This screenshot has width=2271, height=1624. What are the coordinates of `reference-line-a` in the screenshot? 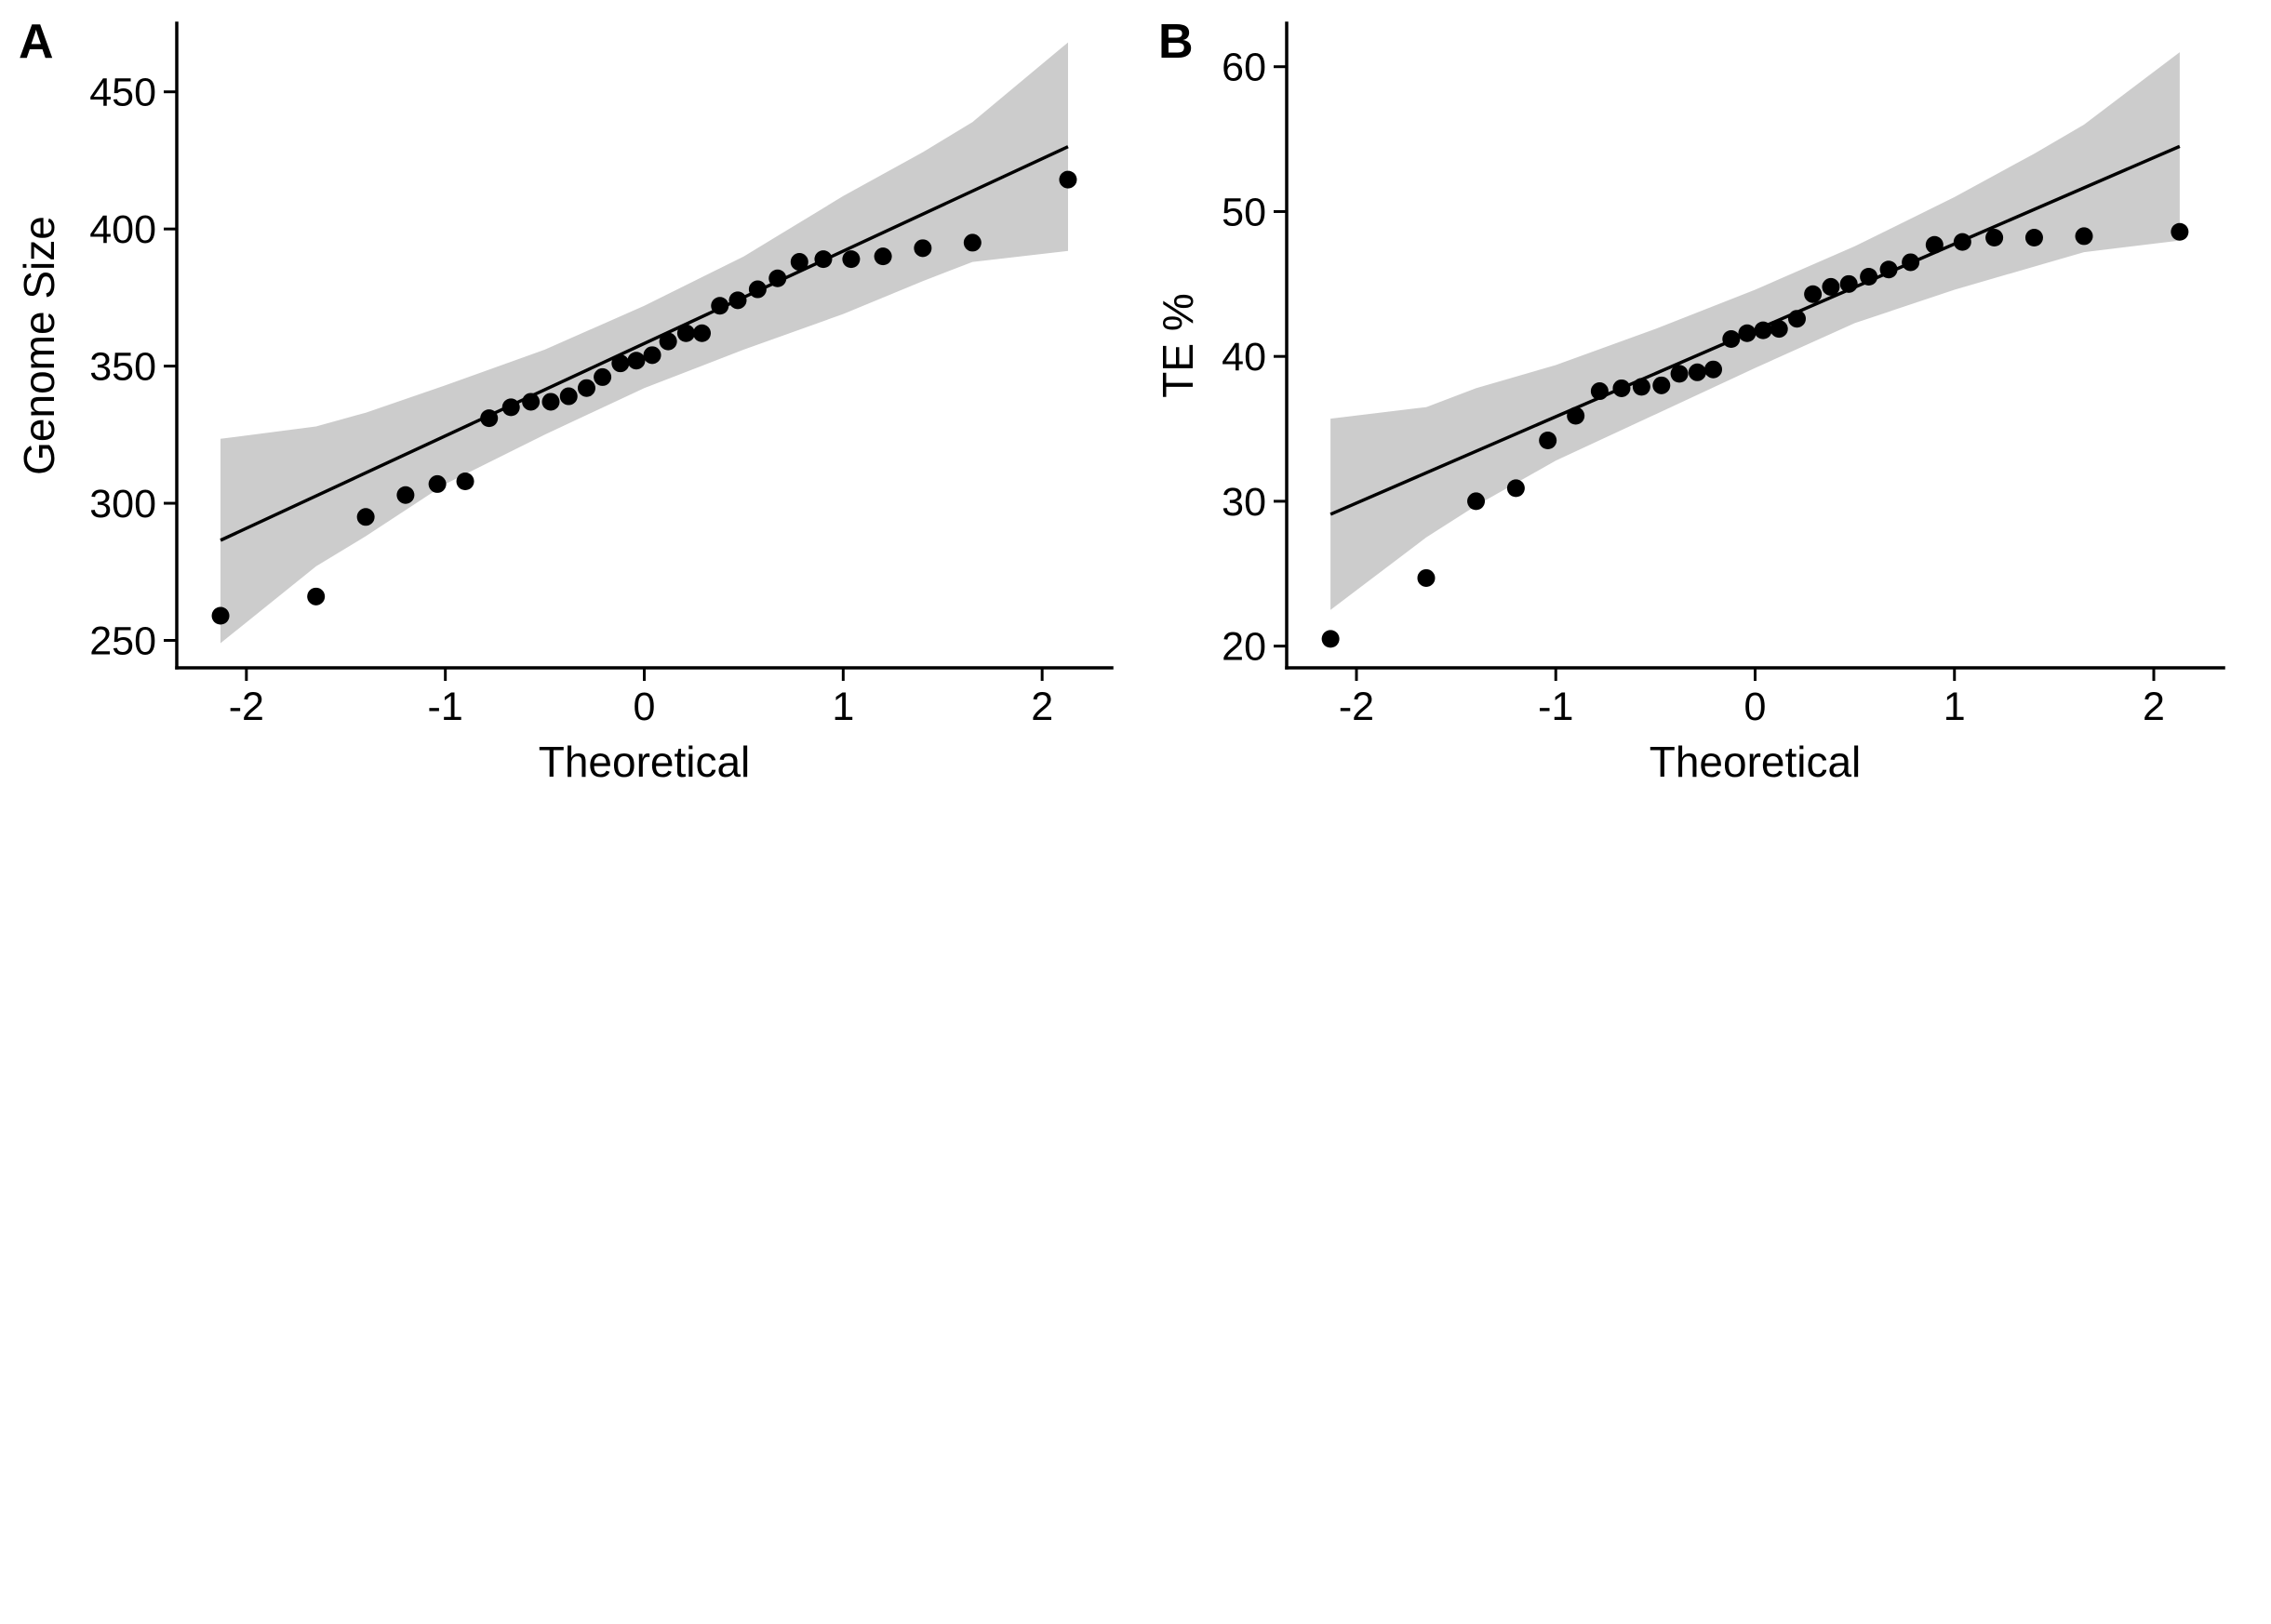 It's located at (644, 343).